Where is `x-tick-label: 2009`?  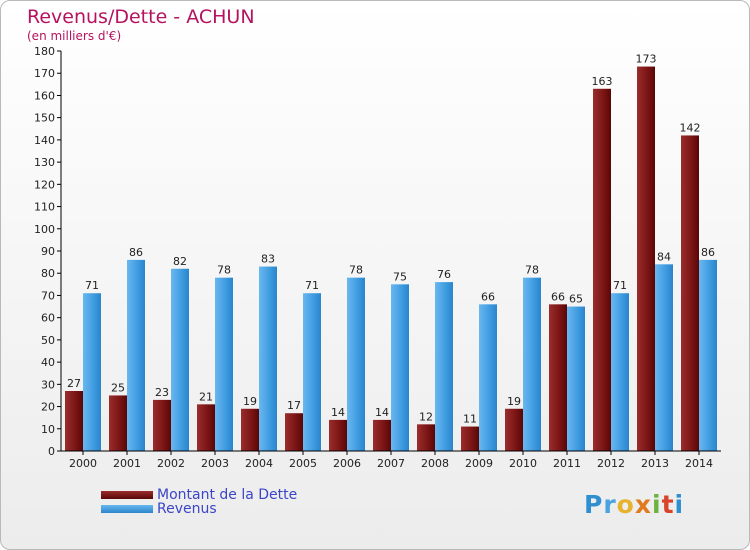 x-tick-label: 2009 is located at coordinates (479, 463).